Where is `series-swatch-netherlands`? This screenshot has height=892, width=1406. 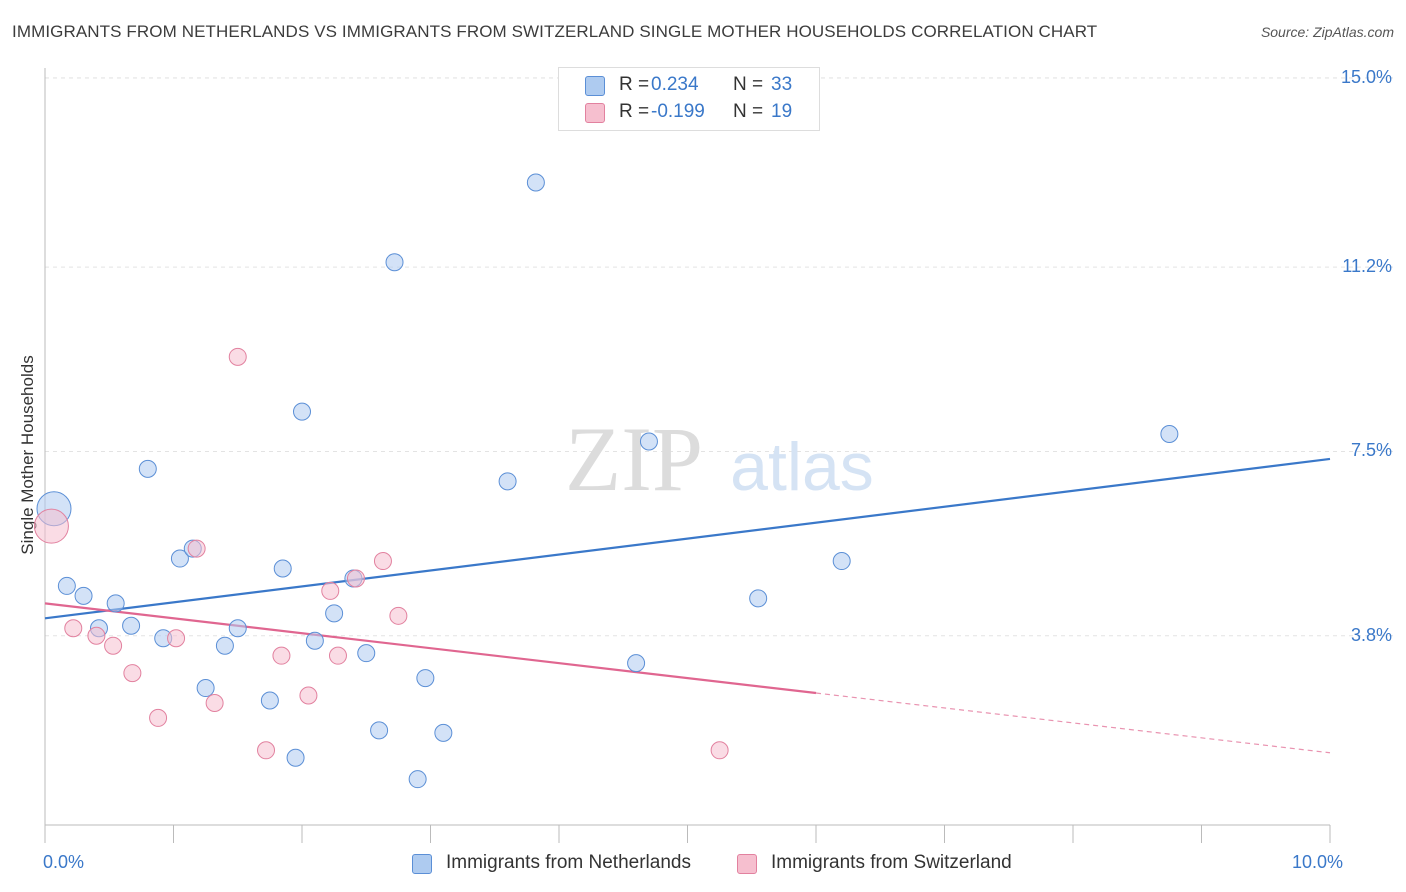 series-swatch-netherlands is located at coordinates (422, 864).